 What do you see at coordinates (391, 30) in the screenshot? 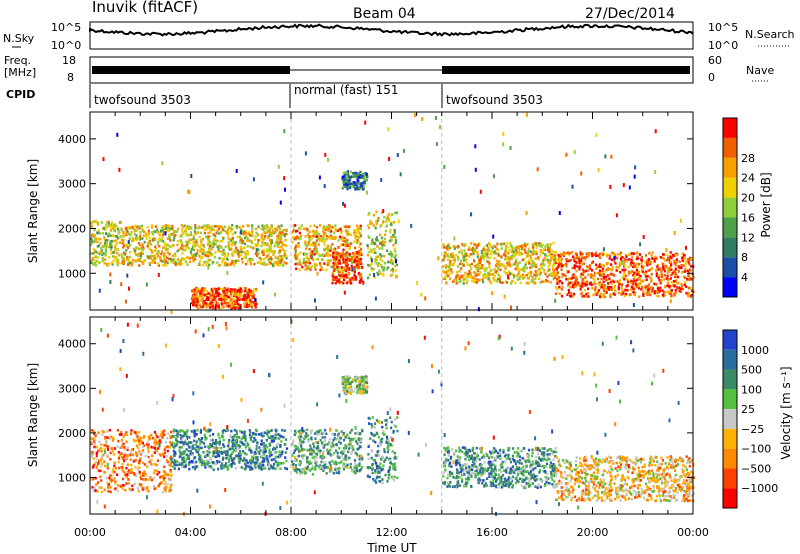
I see `noise-trace` at bounding box center [391, 30].